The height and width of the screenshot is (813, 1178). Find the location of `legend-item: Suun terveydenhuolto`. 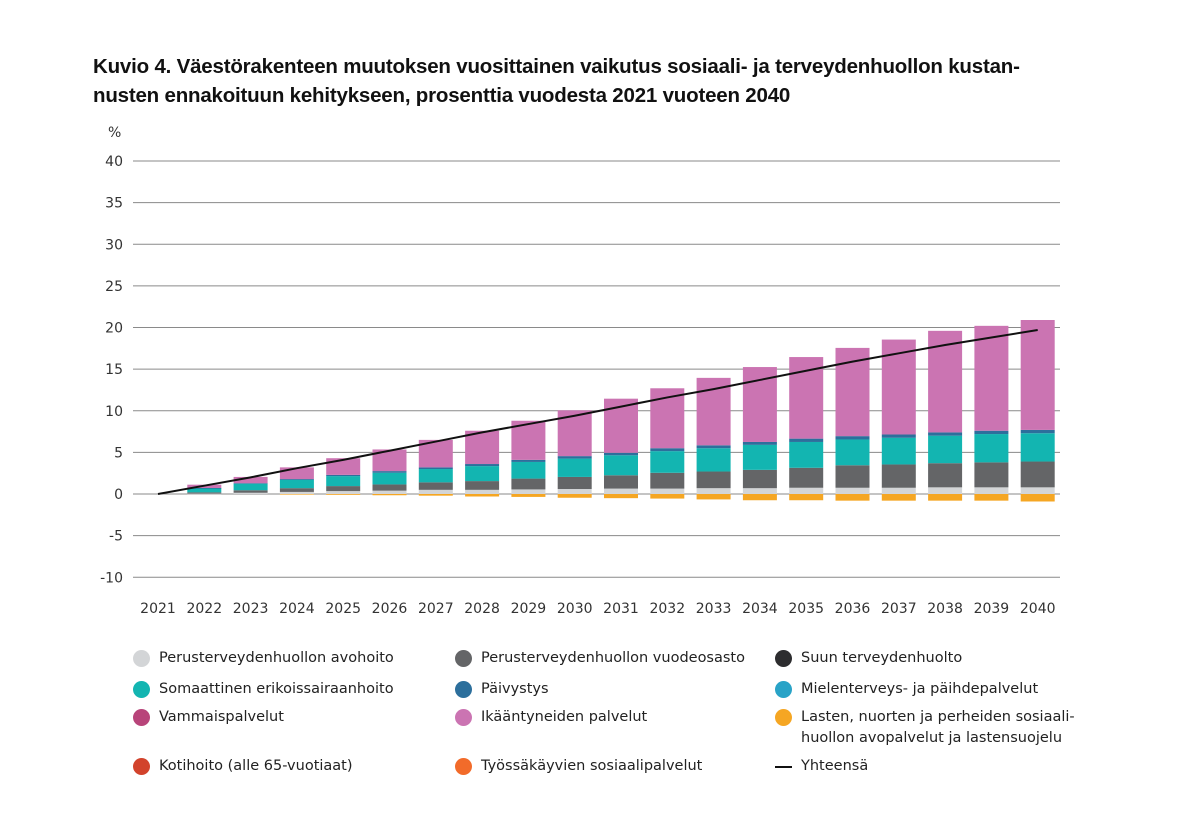

legend-item: Suun terveydenhuolto is located at coordinates (868, 658).